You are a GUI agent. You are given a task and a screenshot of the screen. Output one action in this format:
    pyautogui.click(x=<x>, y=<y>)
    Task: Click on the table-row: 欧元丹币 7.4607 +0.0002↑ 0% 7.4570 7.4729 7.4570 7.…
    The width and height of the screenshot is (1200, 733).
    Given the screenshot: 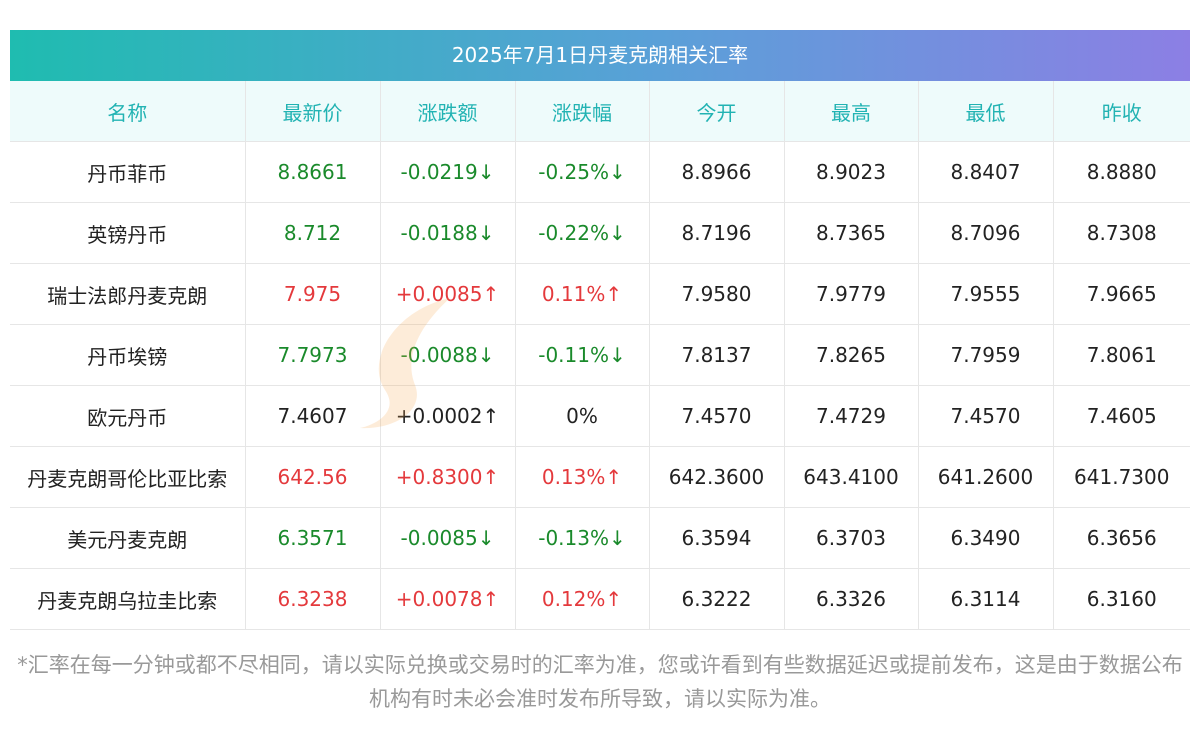 What is the action you would take?
    pyautogui.click(x=600, y=416)
    